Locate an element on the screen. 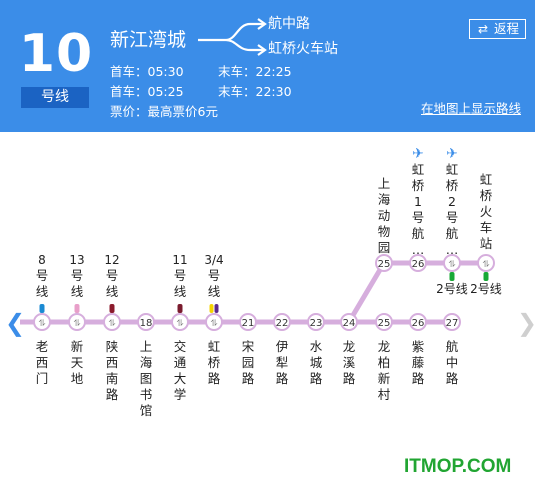  schedule-2-first: 首车：05:25 is located at coordinates (147, 91).